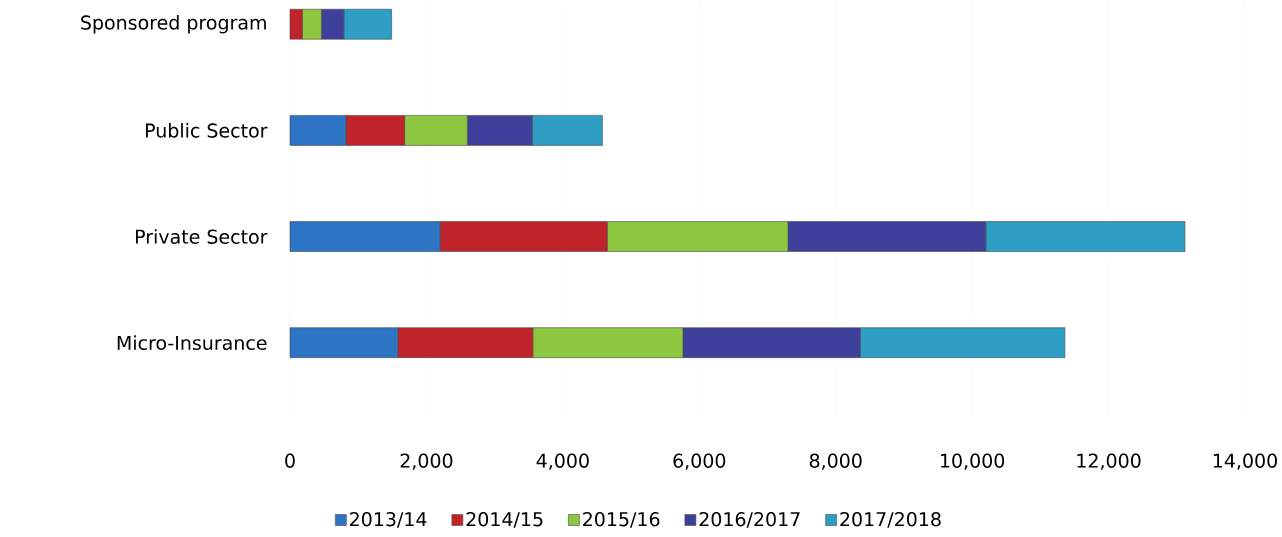  I want to click on x-tick-label: 6,000, so click(699, 461).